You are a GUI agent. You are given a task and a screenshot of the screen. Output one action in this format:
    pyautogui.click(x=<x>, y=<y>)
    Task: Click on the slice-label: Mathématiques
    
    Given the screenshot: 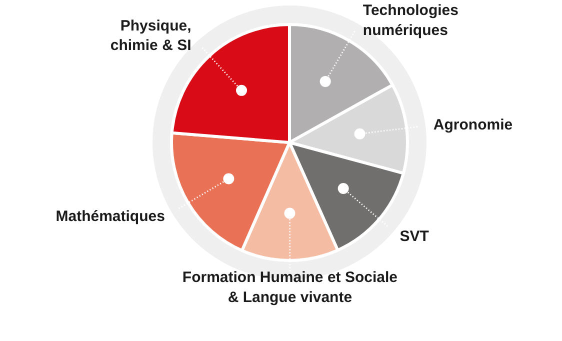 What is the action you would take?
    pyautogui.click(x=110, y=217)
    